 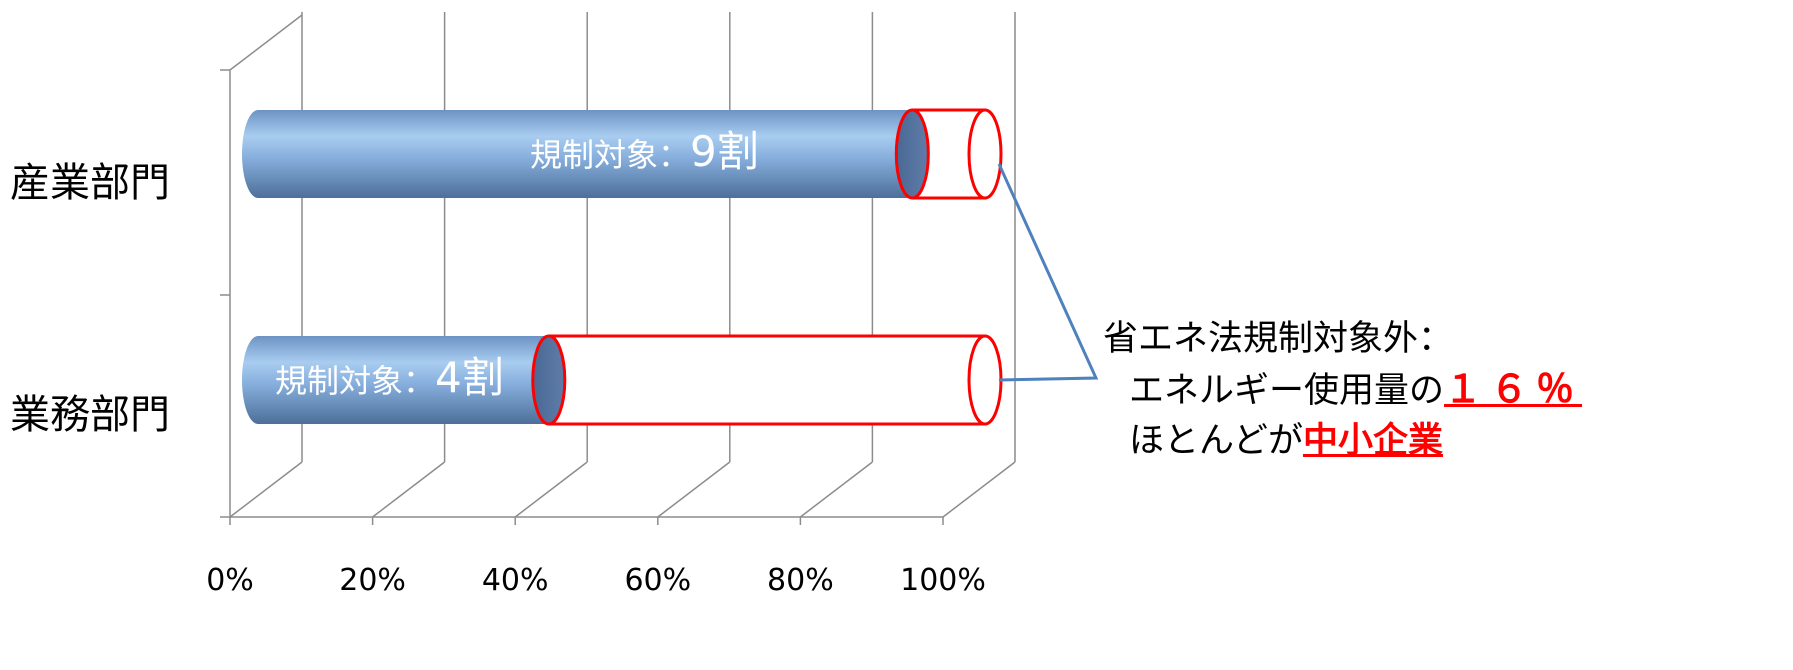 What do you see at coordinates (644, 151) in the screenshot?
I see `bar-data-label: 規制対象：9割` at bounding box center [644, 151].